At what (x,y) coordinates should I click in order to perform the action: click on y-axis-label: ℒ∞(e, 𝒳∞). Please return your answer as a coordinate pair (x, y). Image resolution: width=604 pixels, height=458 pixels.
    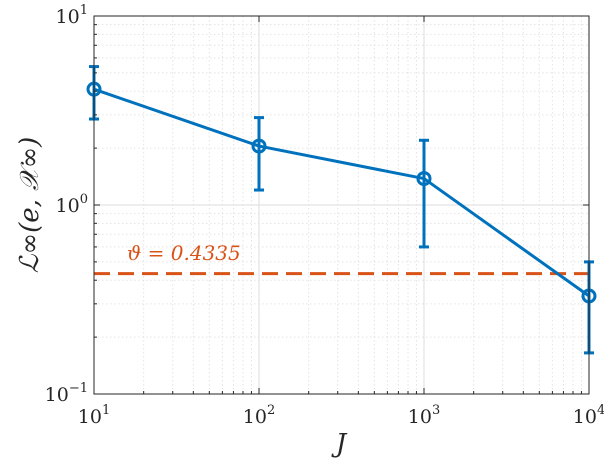
    Looking at the image, I should click on (30, 205).